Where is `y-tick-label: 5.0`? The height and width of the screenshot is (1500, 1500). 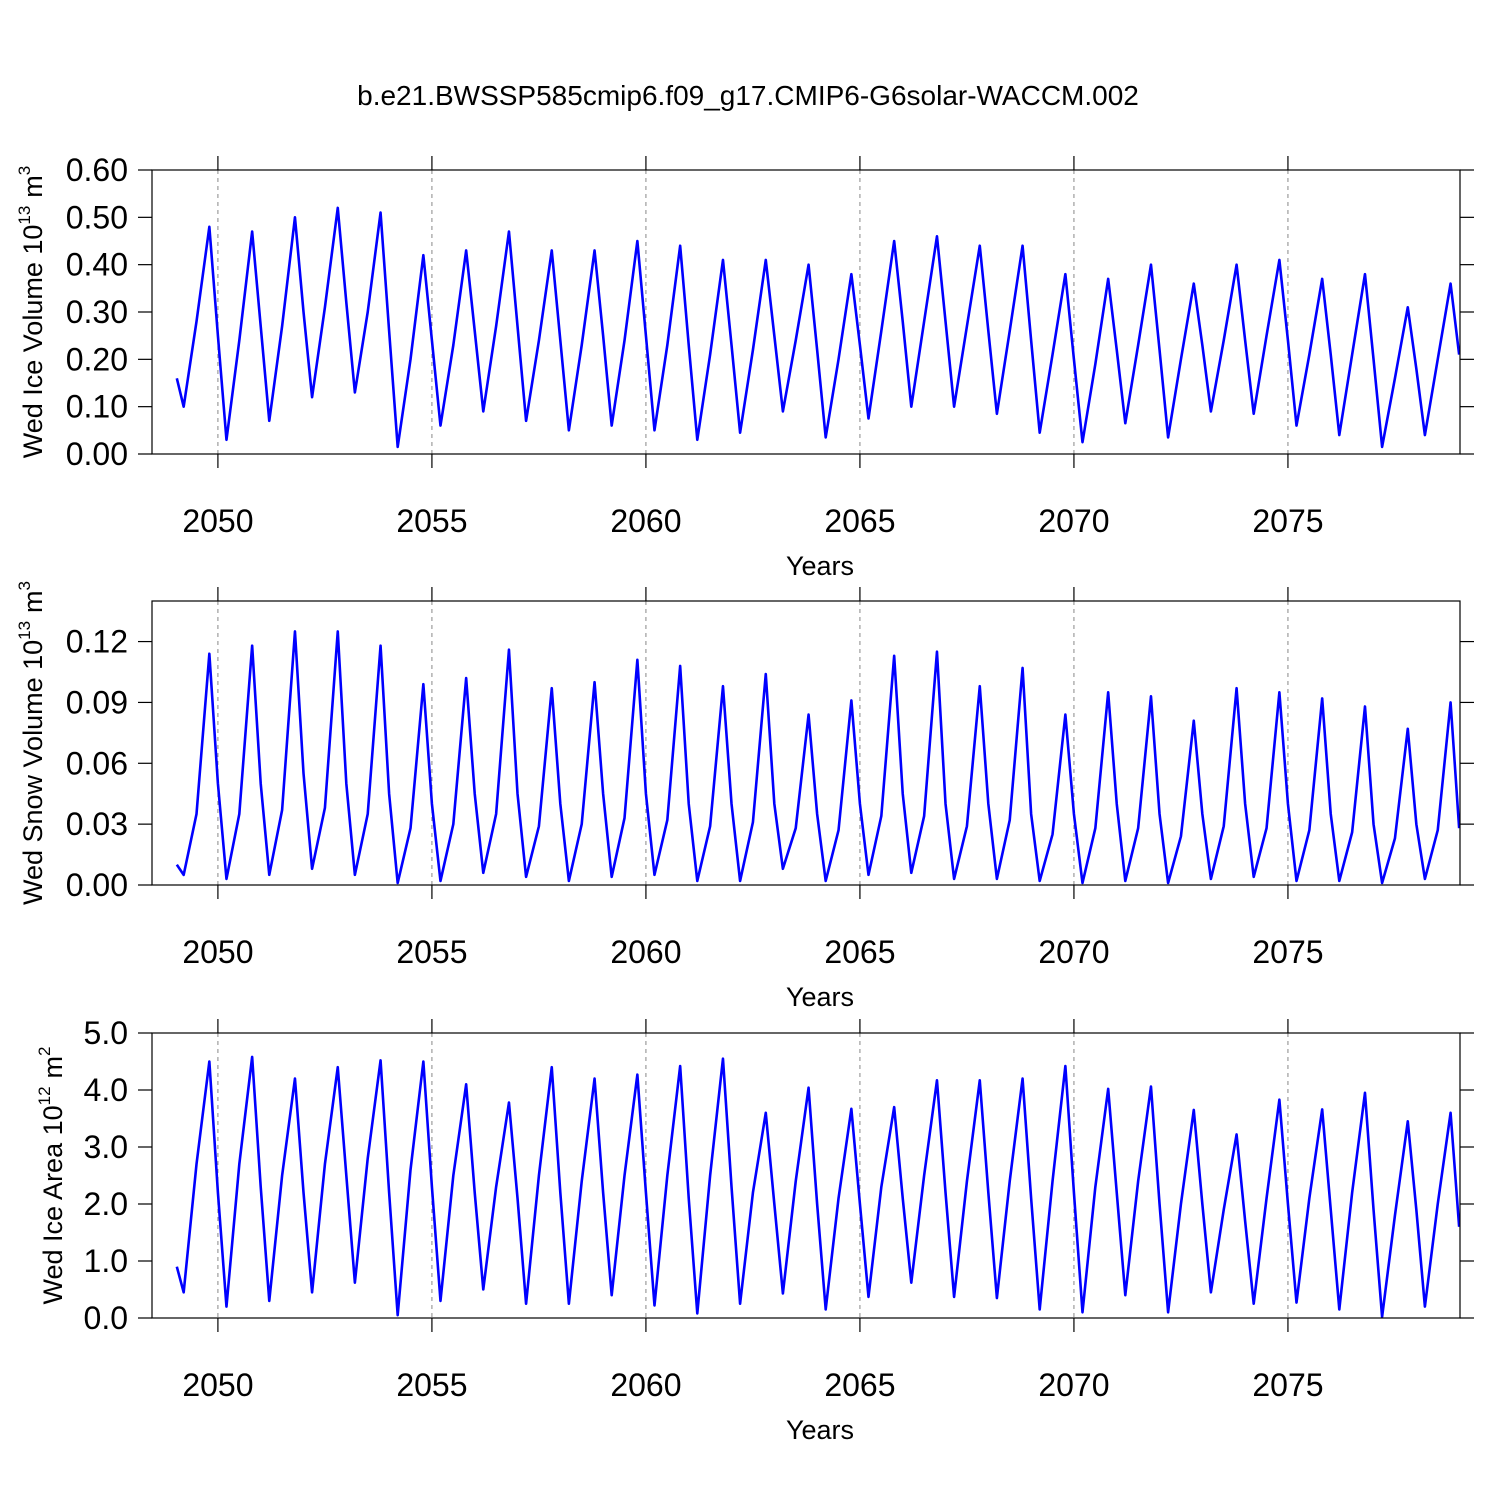 y-tick-label: 5.0 is located at coordinates (106, 1033).